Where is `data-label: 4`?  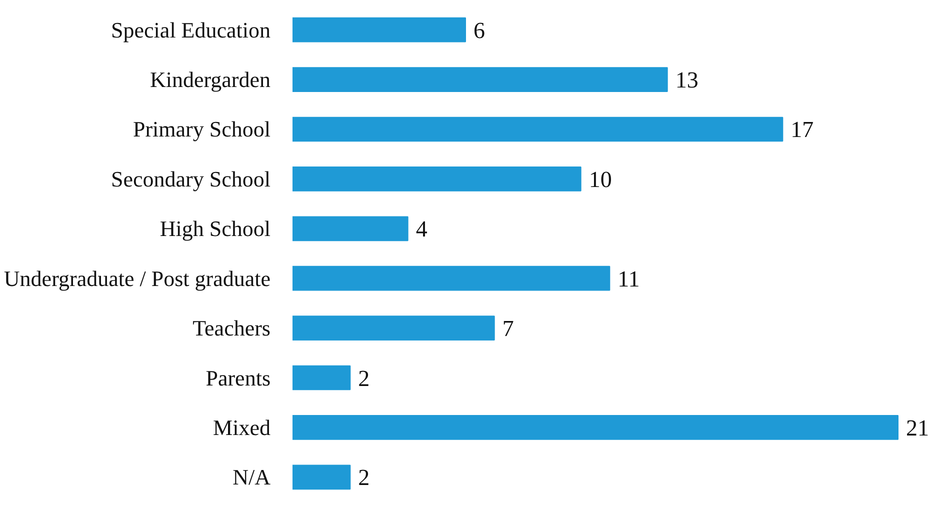 data-label: 4 is located at coordinates (422, 229).